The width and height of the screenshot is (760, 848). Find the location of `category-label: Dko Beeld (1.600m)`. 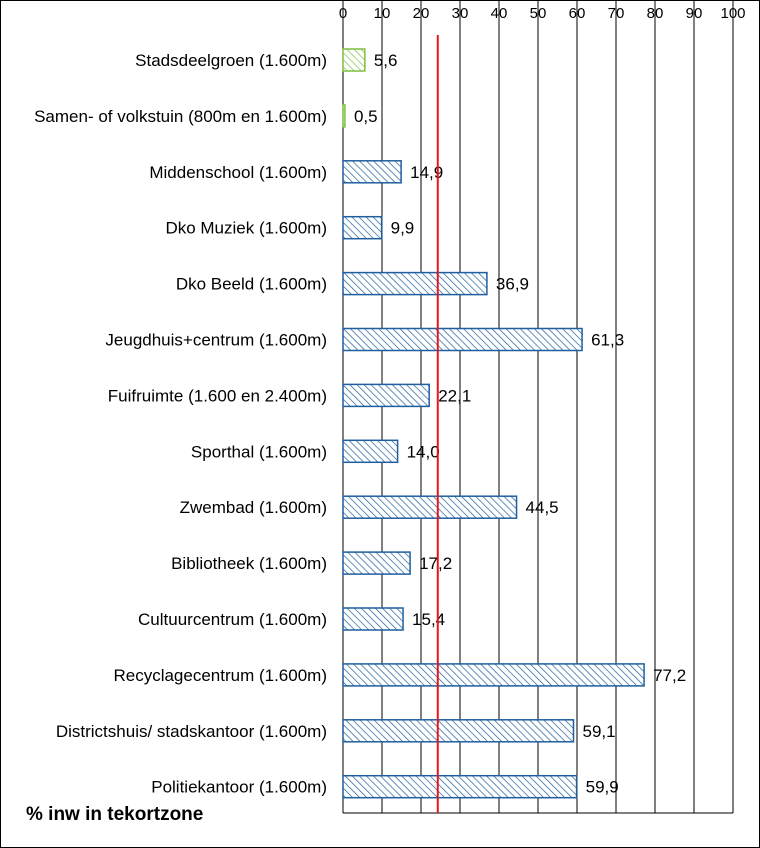

category-label: Dko Beeld (1.600m) is located at coordinates (251, 284).